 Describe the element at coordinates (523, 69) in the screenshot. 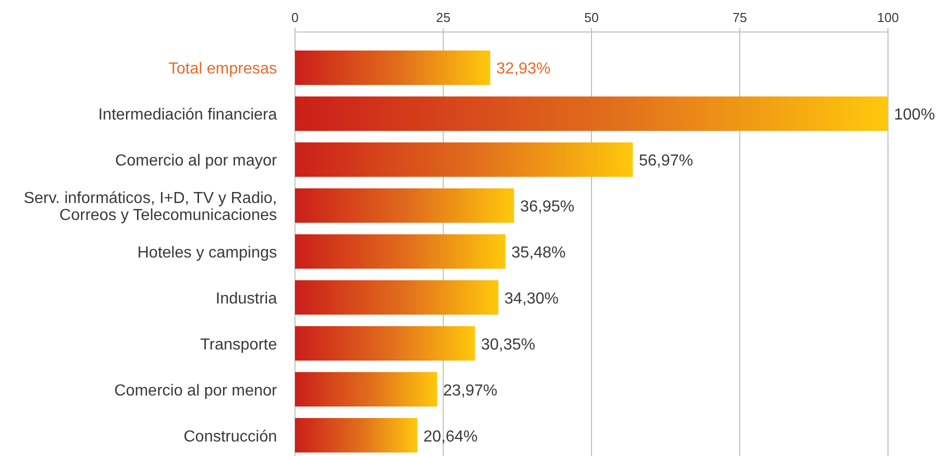

I see `data-label: 32,93%` at that location.